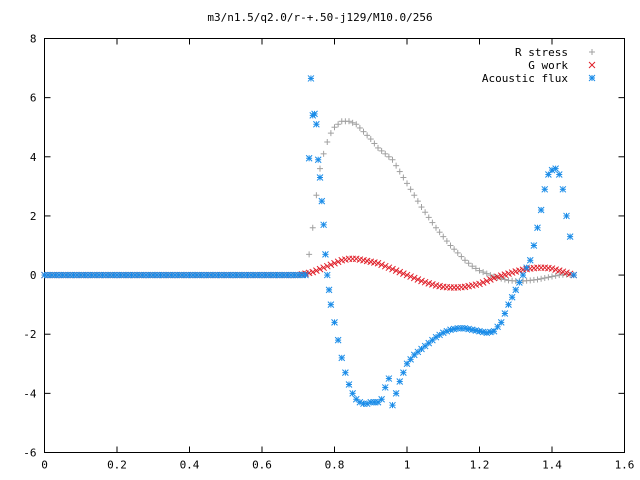  I want to click on x-tick-label: 1, so click(407, 465).